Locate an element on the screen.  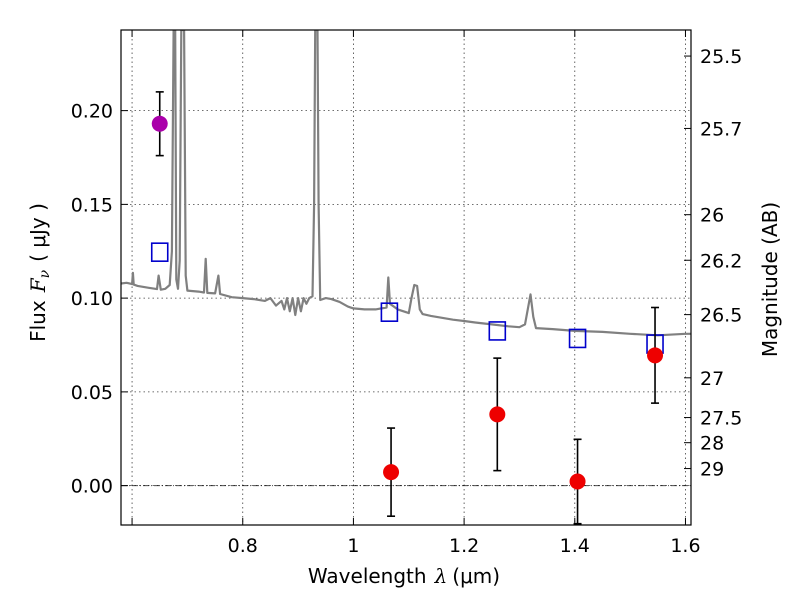
x-tick-label: 1.2 is located at coordinates (464, 546).